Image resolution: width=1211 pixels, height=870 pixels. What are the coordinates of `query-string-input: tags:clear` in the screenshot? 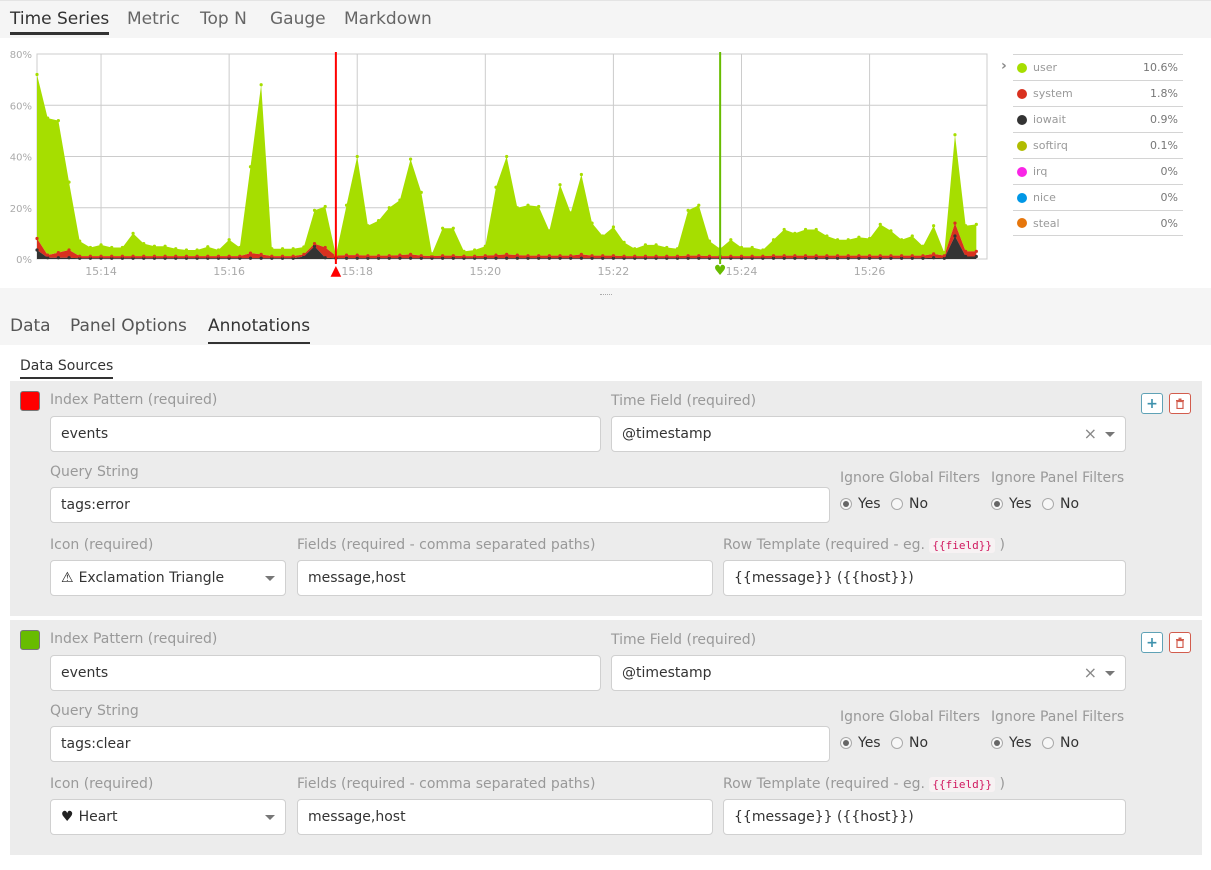 It's located at (440, 744).